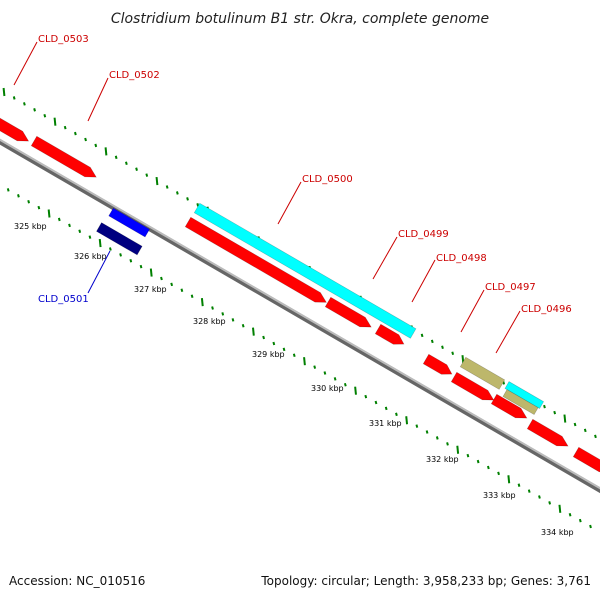 Image resolution: width=600 pixels, height=600 pixels. I want to click on label-cld-0498: CLD_0498, so click(461, 258).